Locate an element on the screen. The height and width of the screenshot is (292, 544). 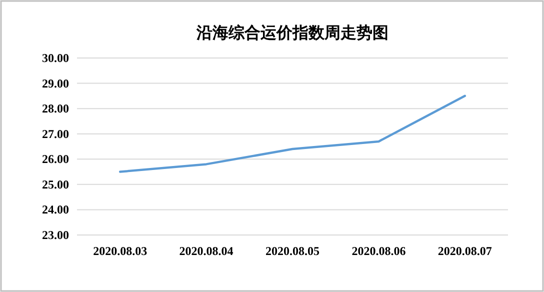
x-tick-label: 2020.08.06 is located at coordinates (379, 251).